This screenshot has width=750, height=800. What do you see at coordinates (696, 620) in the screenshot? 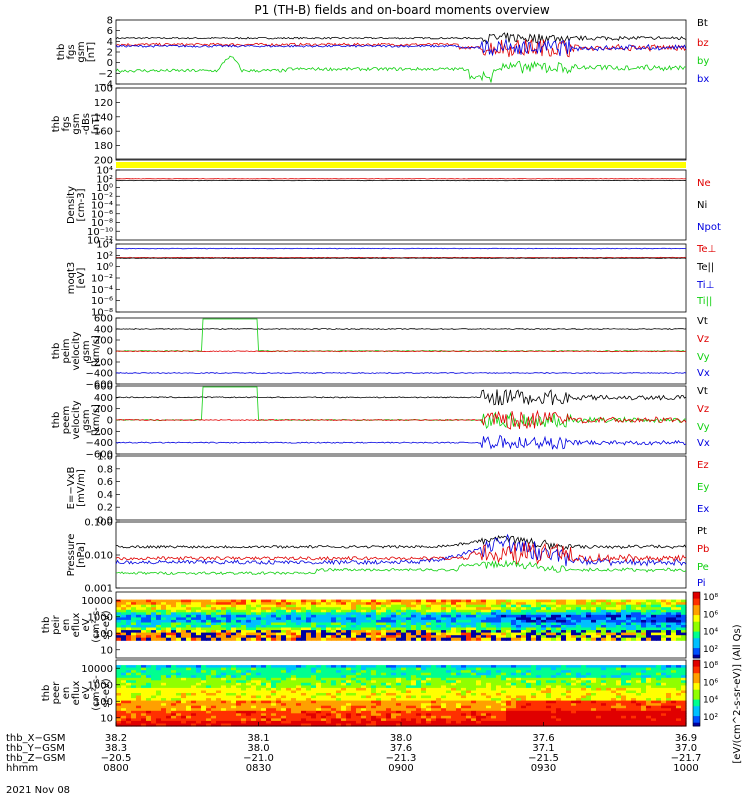
I see `colorbar-step` at bounding box center [696, 620].